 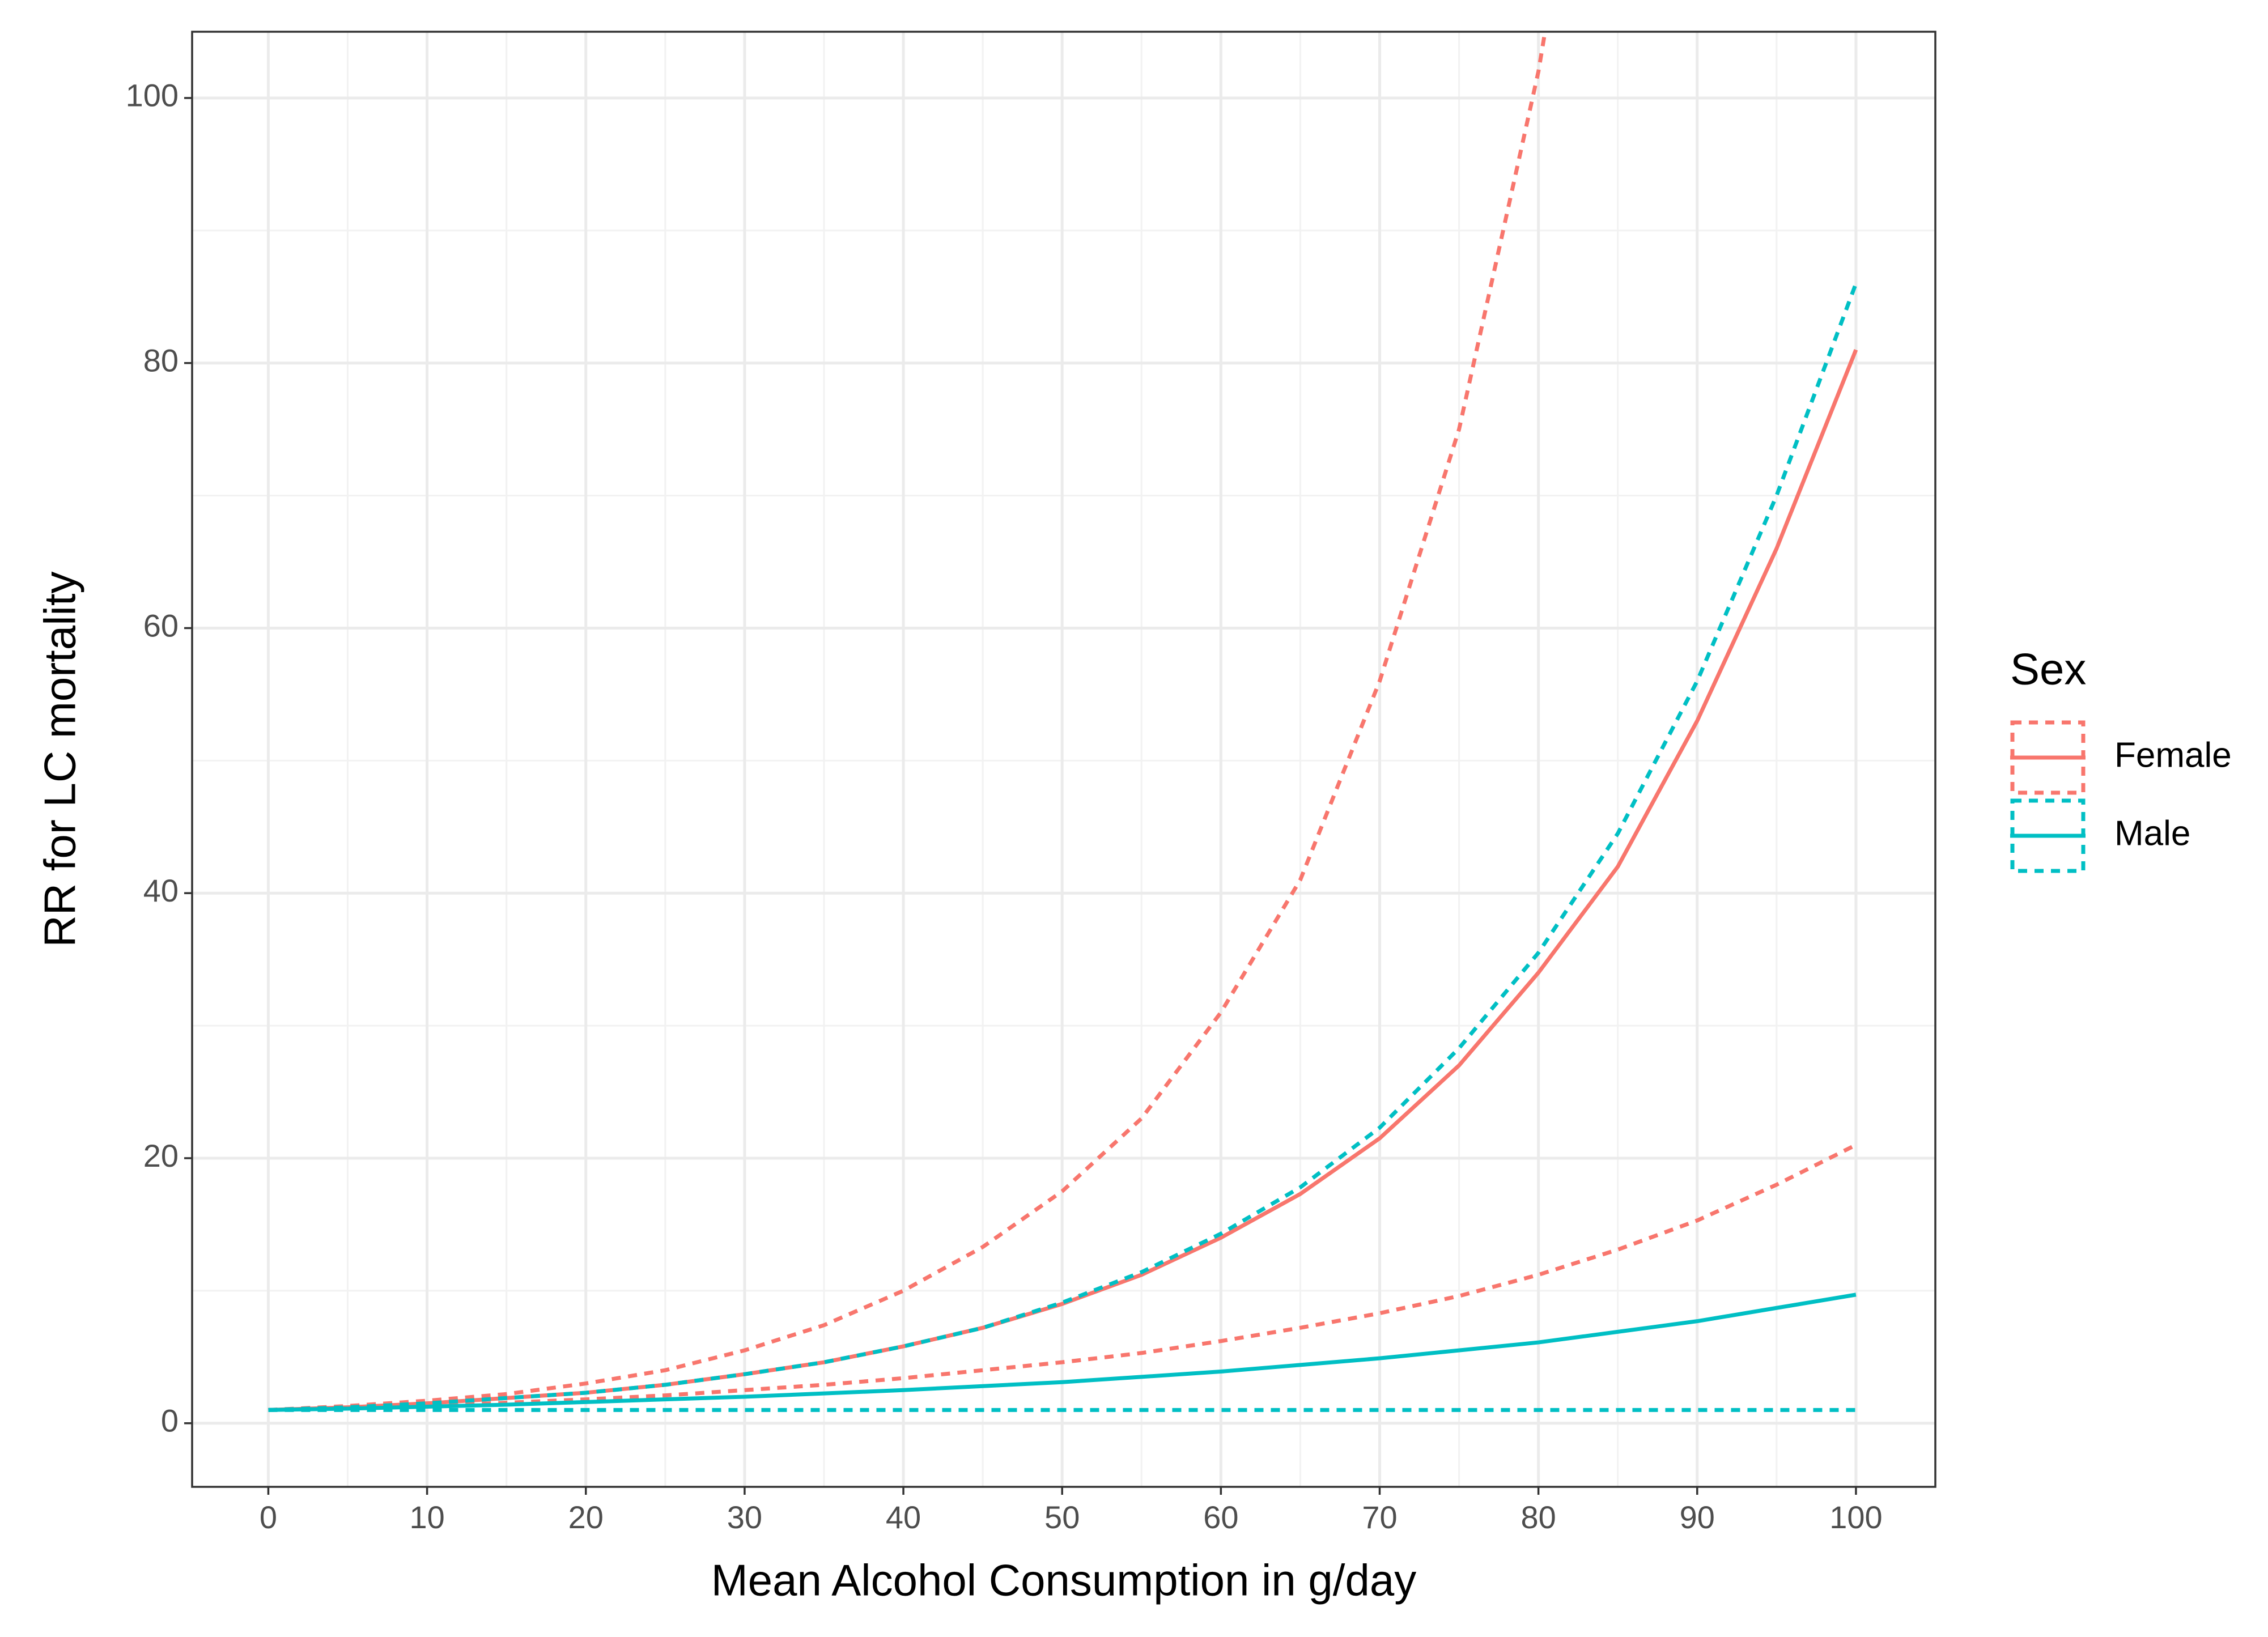 I want to click on x-tick-label: 40, so click(x=904, y=1517).